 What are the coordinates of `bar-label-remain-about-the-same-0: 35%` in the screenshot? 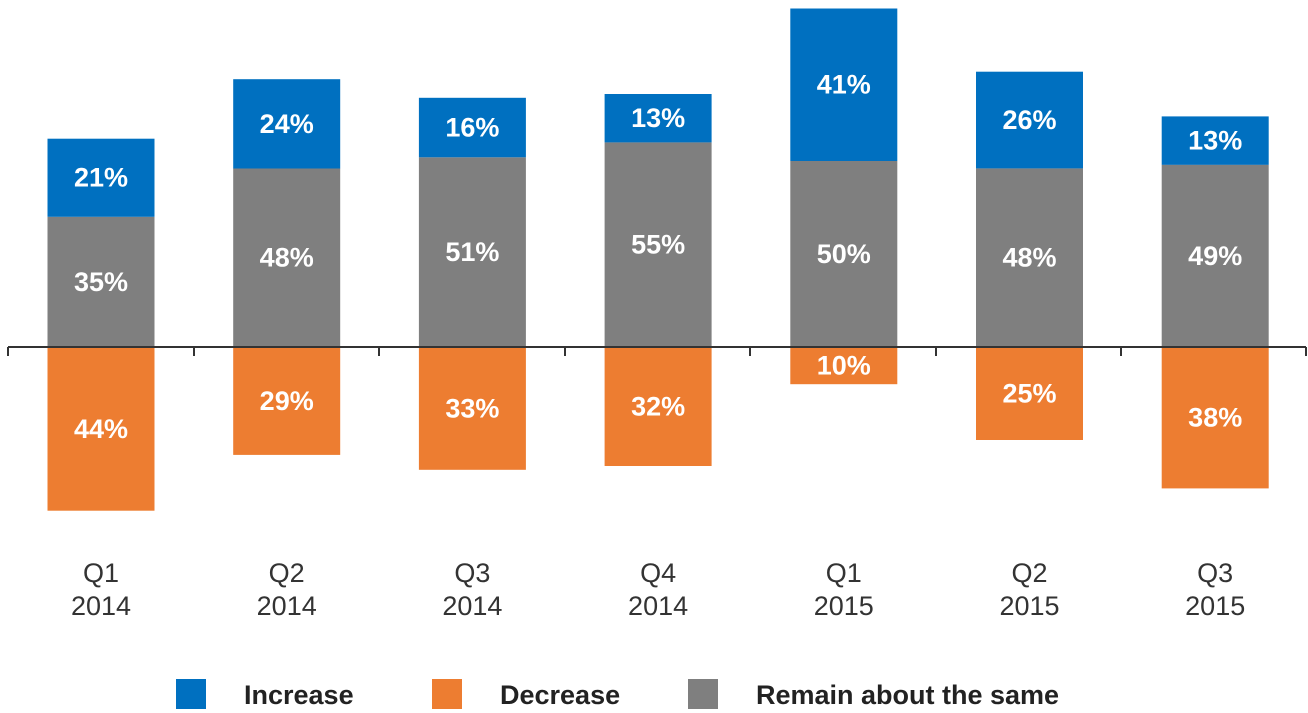 It's located at (101, 282).